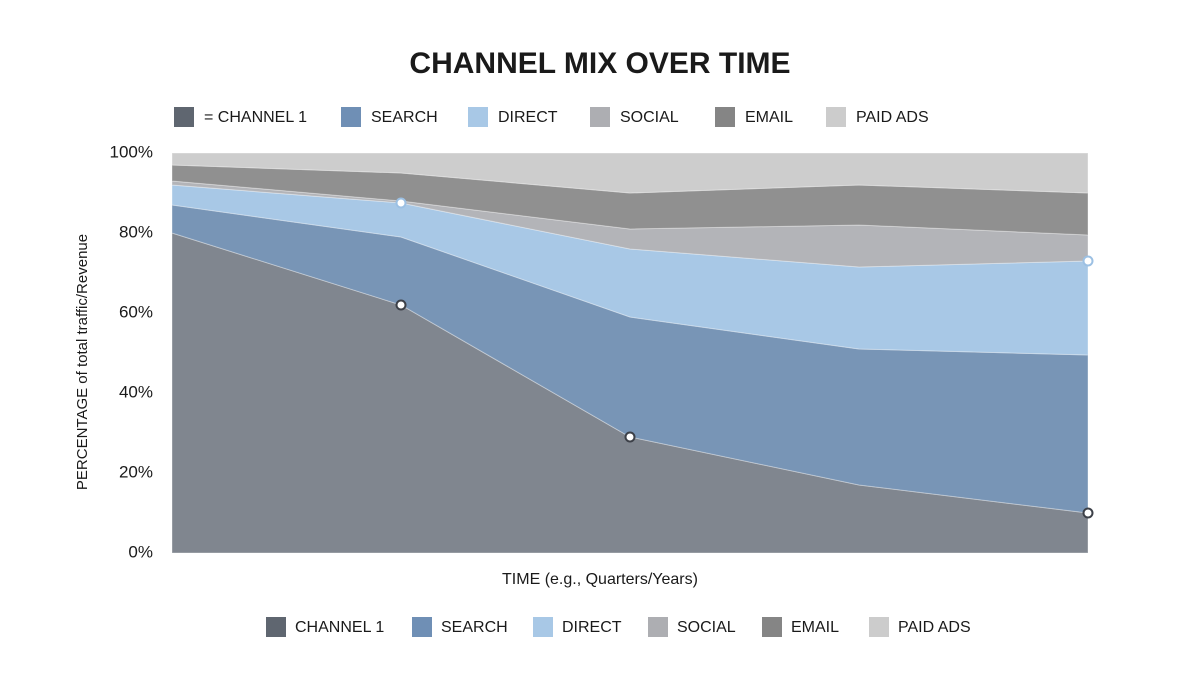 The image size is (1200, 675). I want to click on chart-title: CHANNEL MIX OVER TIME, so click(599, 63).